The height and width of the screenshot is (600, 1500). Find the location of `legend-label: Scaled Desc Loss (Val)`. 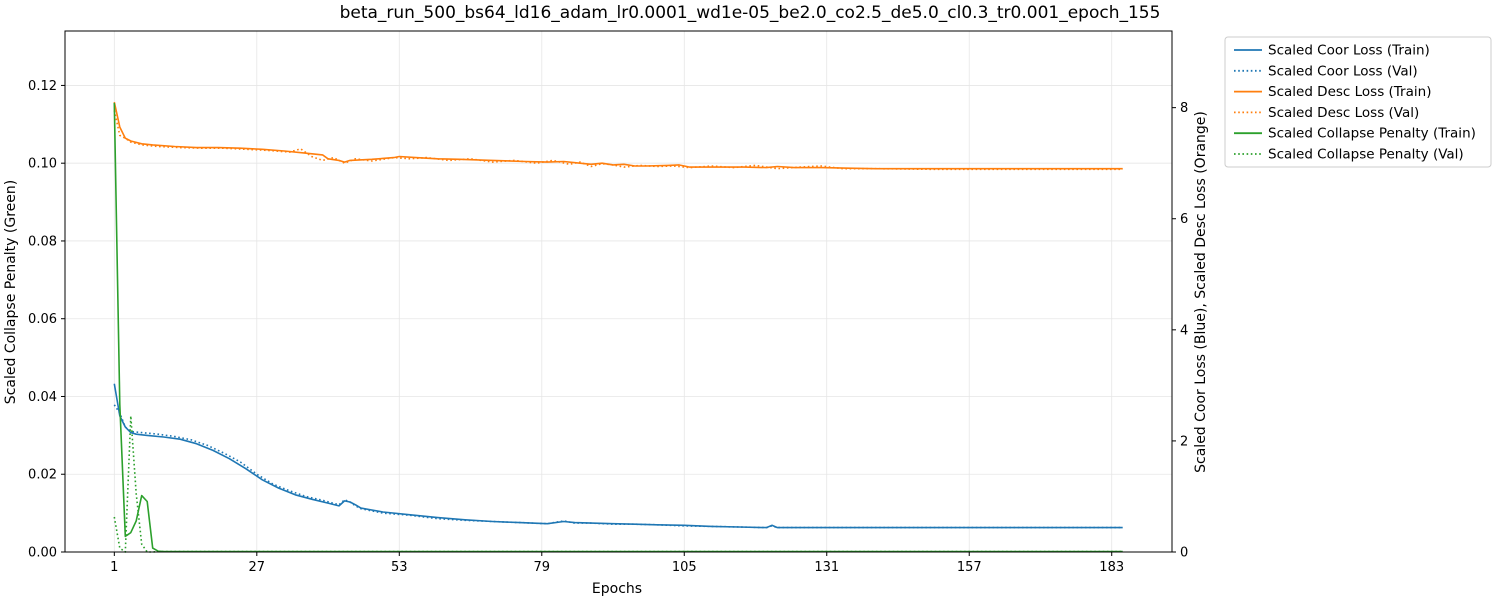

legend-label: Scaled Desc Loss (Val) is located at coordinates (1343, 113).